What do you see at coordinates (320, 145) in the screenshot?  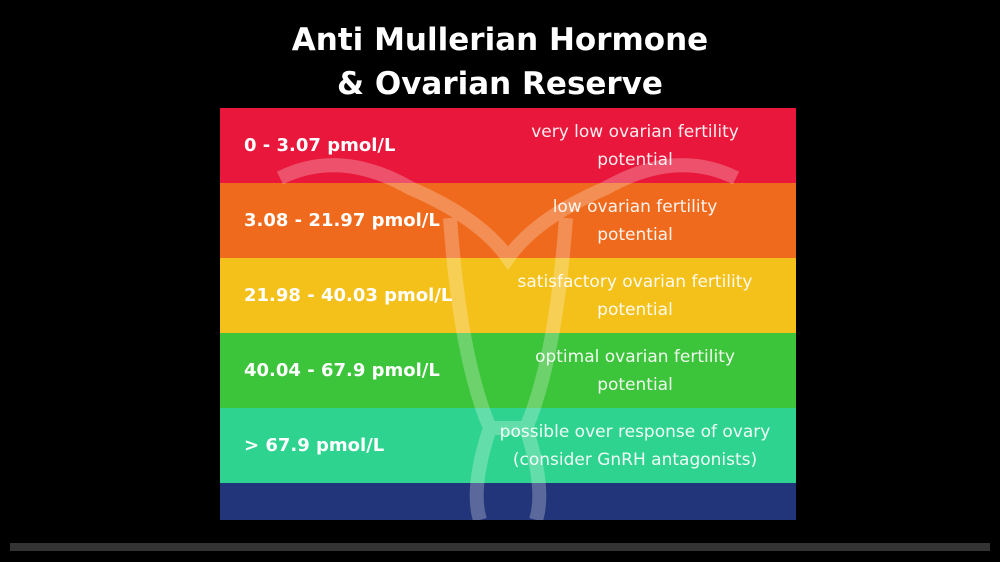 I see `range-label: 0 - 3.07 pmol/L` at bounding box center [320, 145].